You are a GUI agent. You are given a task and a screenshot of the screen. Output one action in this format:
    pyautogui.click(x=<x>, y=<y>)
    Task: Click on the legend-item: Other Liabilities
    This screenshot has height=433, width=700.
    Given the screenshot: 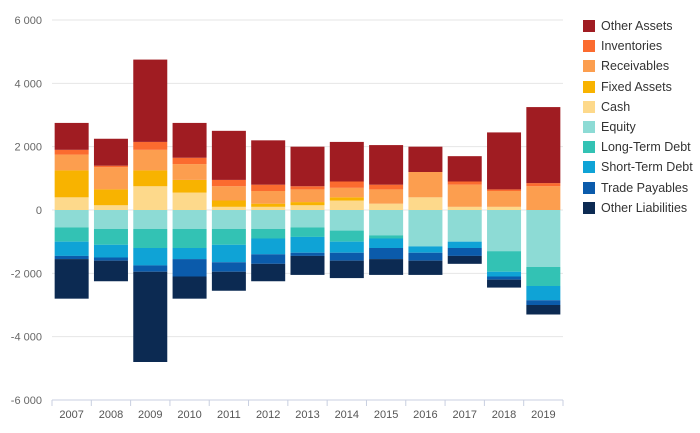 What is the action you would take?
    pyautogui.click(x=638, y=208)
    